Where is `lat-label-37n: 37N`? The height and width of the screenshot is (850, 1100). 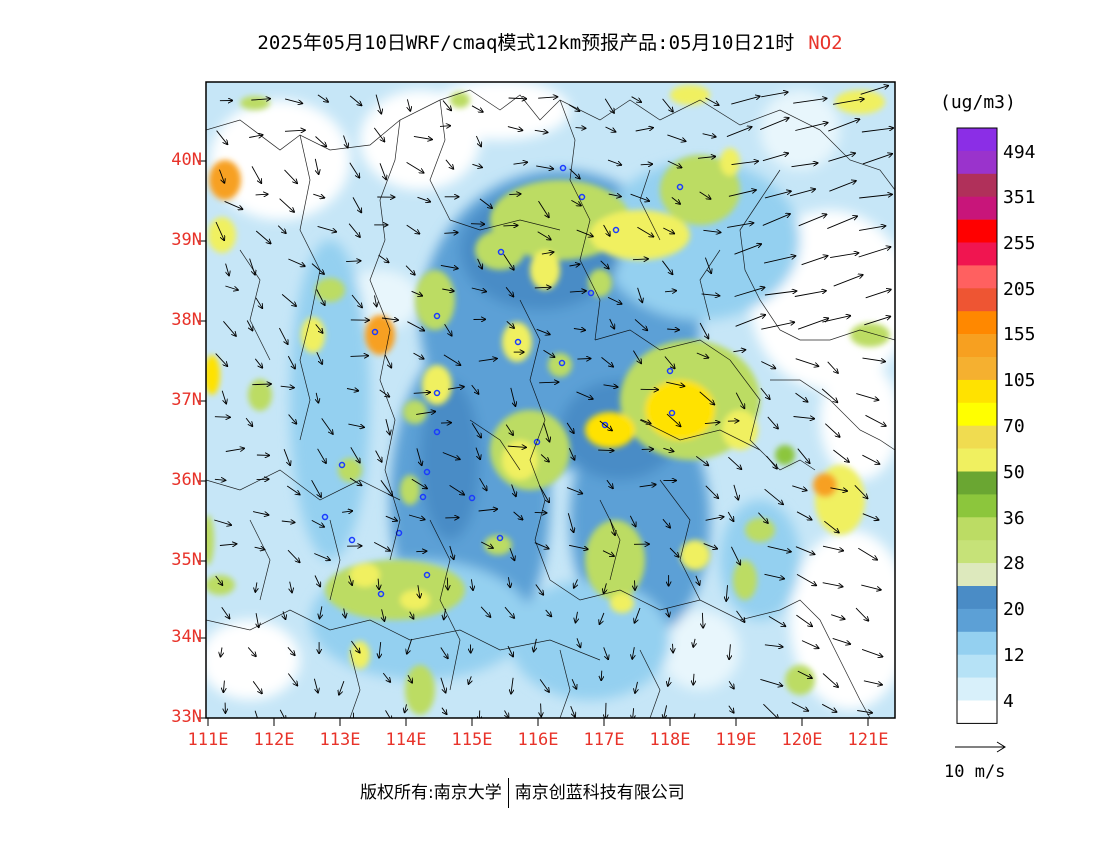 lat-label-37n: 37N is located at coordinates (186, 400).